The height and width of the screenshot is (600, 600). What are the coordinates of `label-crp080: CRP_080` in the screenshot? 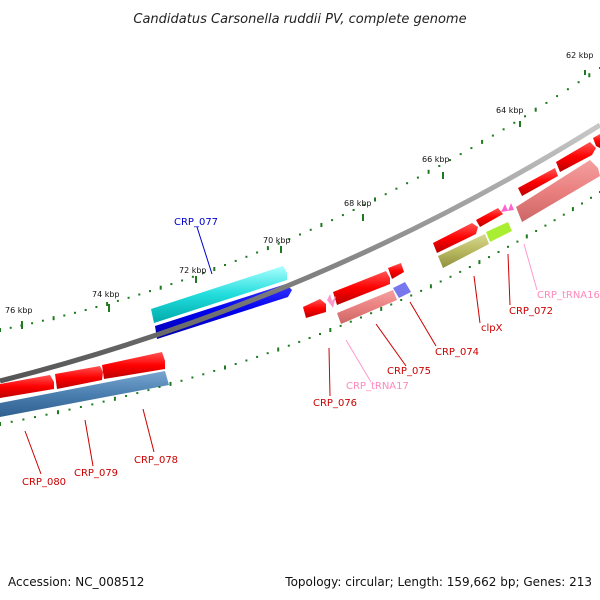 It's located at (44, 482).